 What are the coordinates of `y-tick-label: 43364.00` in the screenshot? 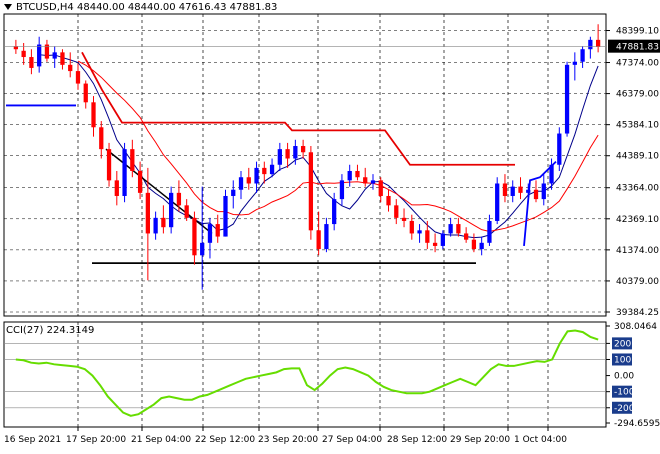 It's located at (637, 189).